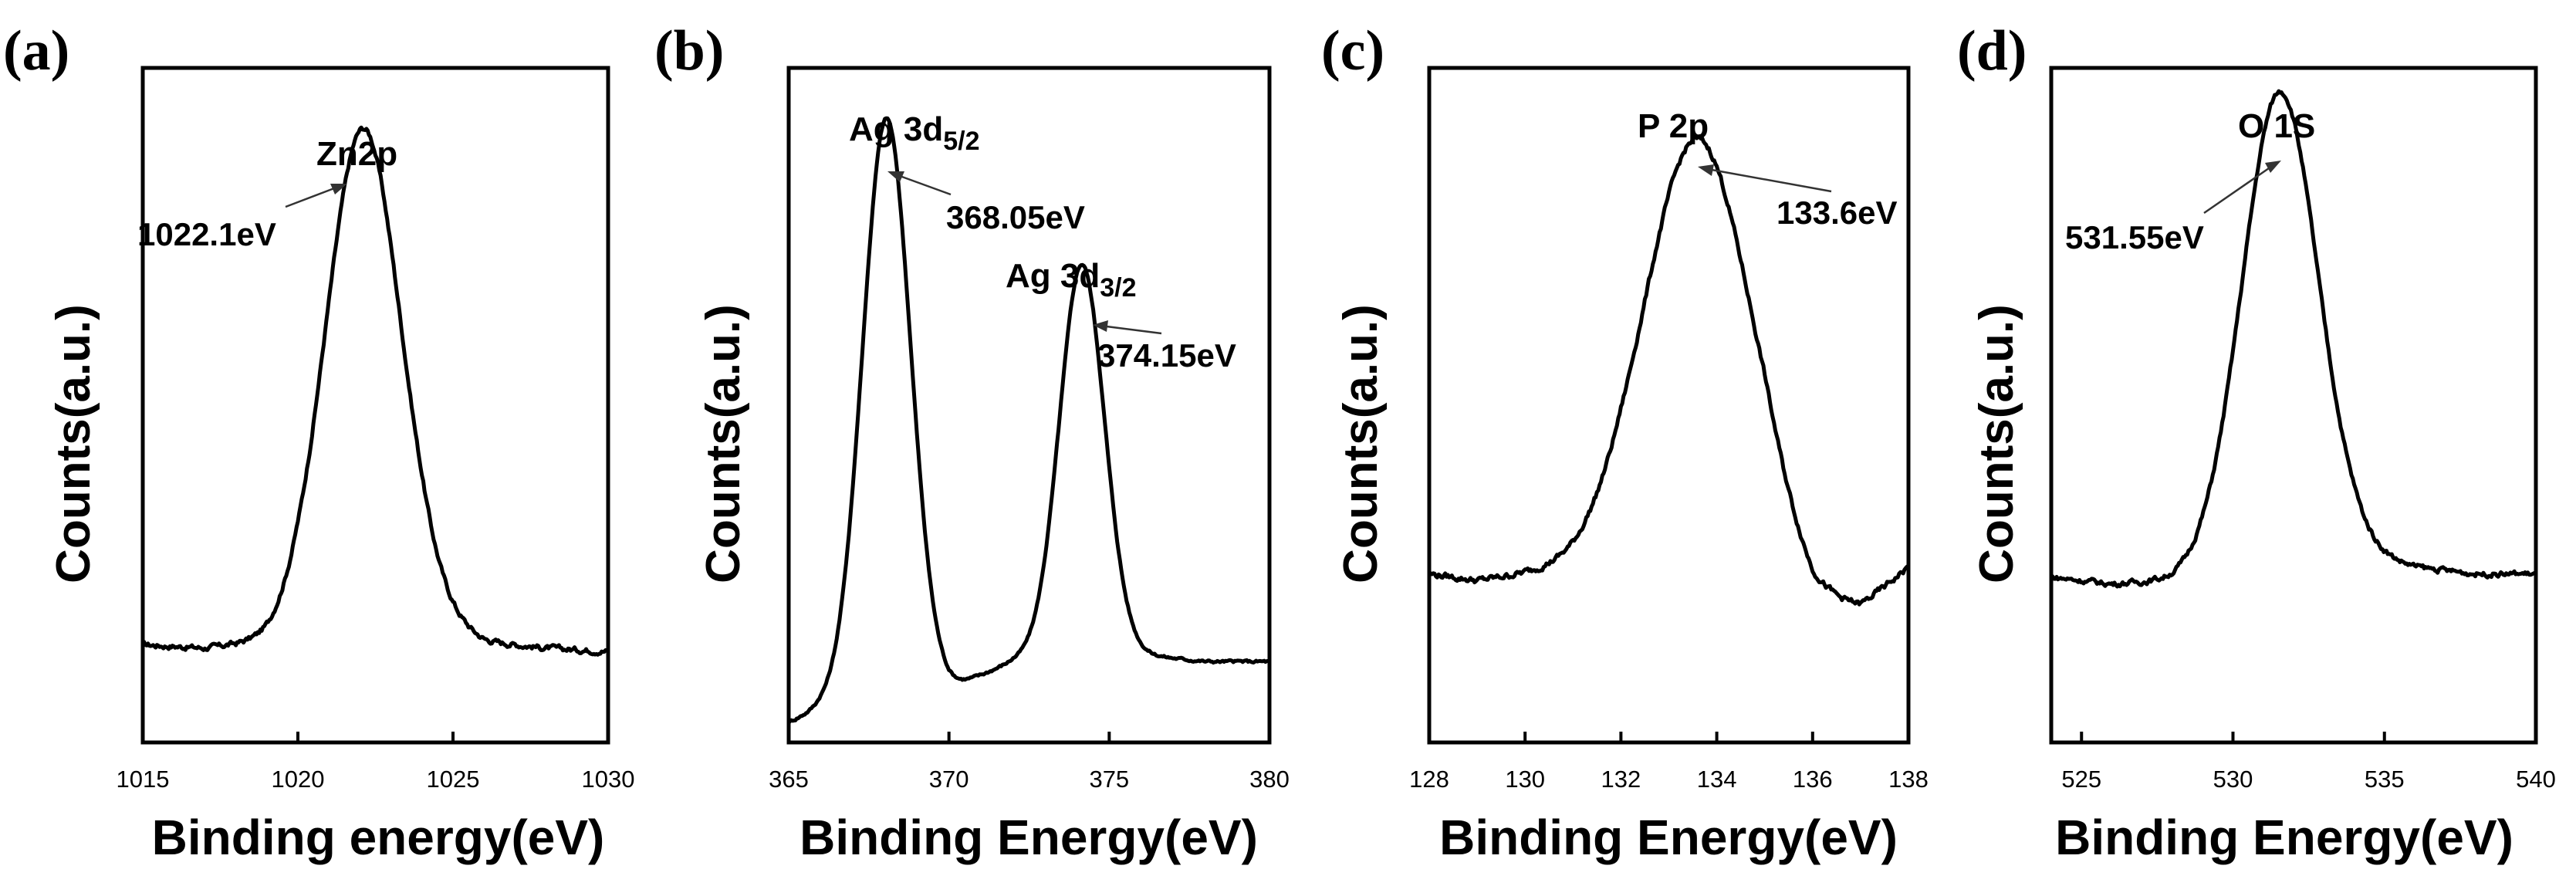 The image size is (2576, 886). Describe the element at coordinates (2273, 167) in the screenshot. I see `arrow-head-o1s` at that location.